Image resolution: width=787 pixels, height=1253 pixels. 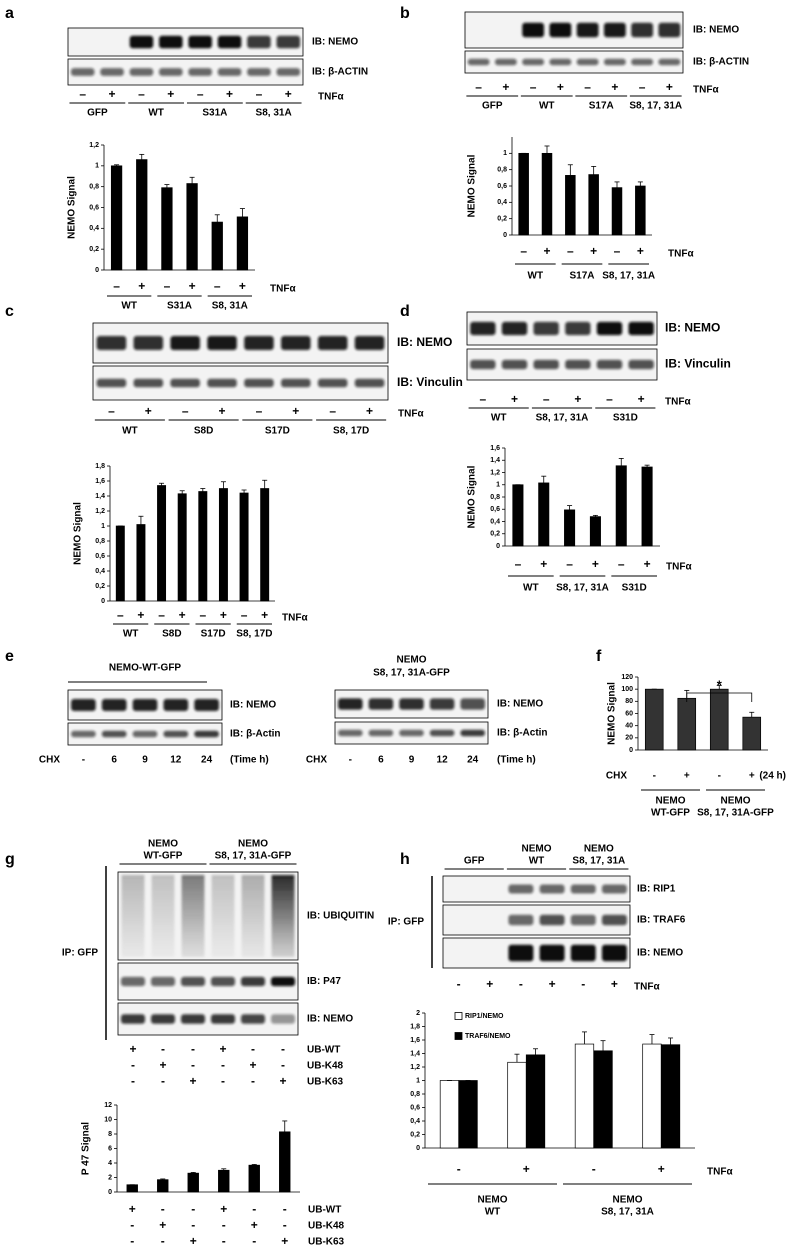 What do you see at coordinates (629, 726) in the screenshot?
I see `y-tick-label: 40` at bounding box center [629, 726].